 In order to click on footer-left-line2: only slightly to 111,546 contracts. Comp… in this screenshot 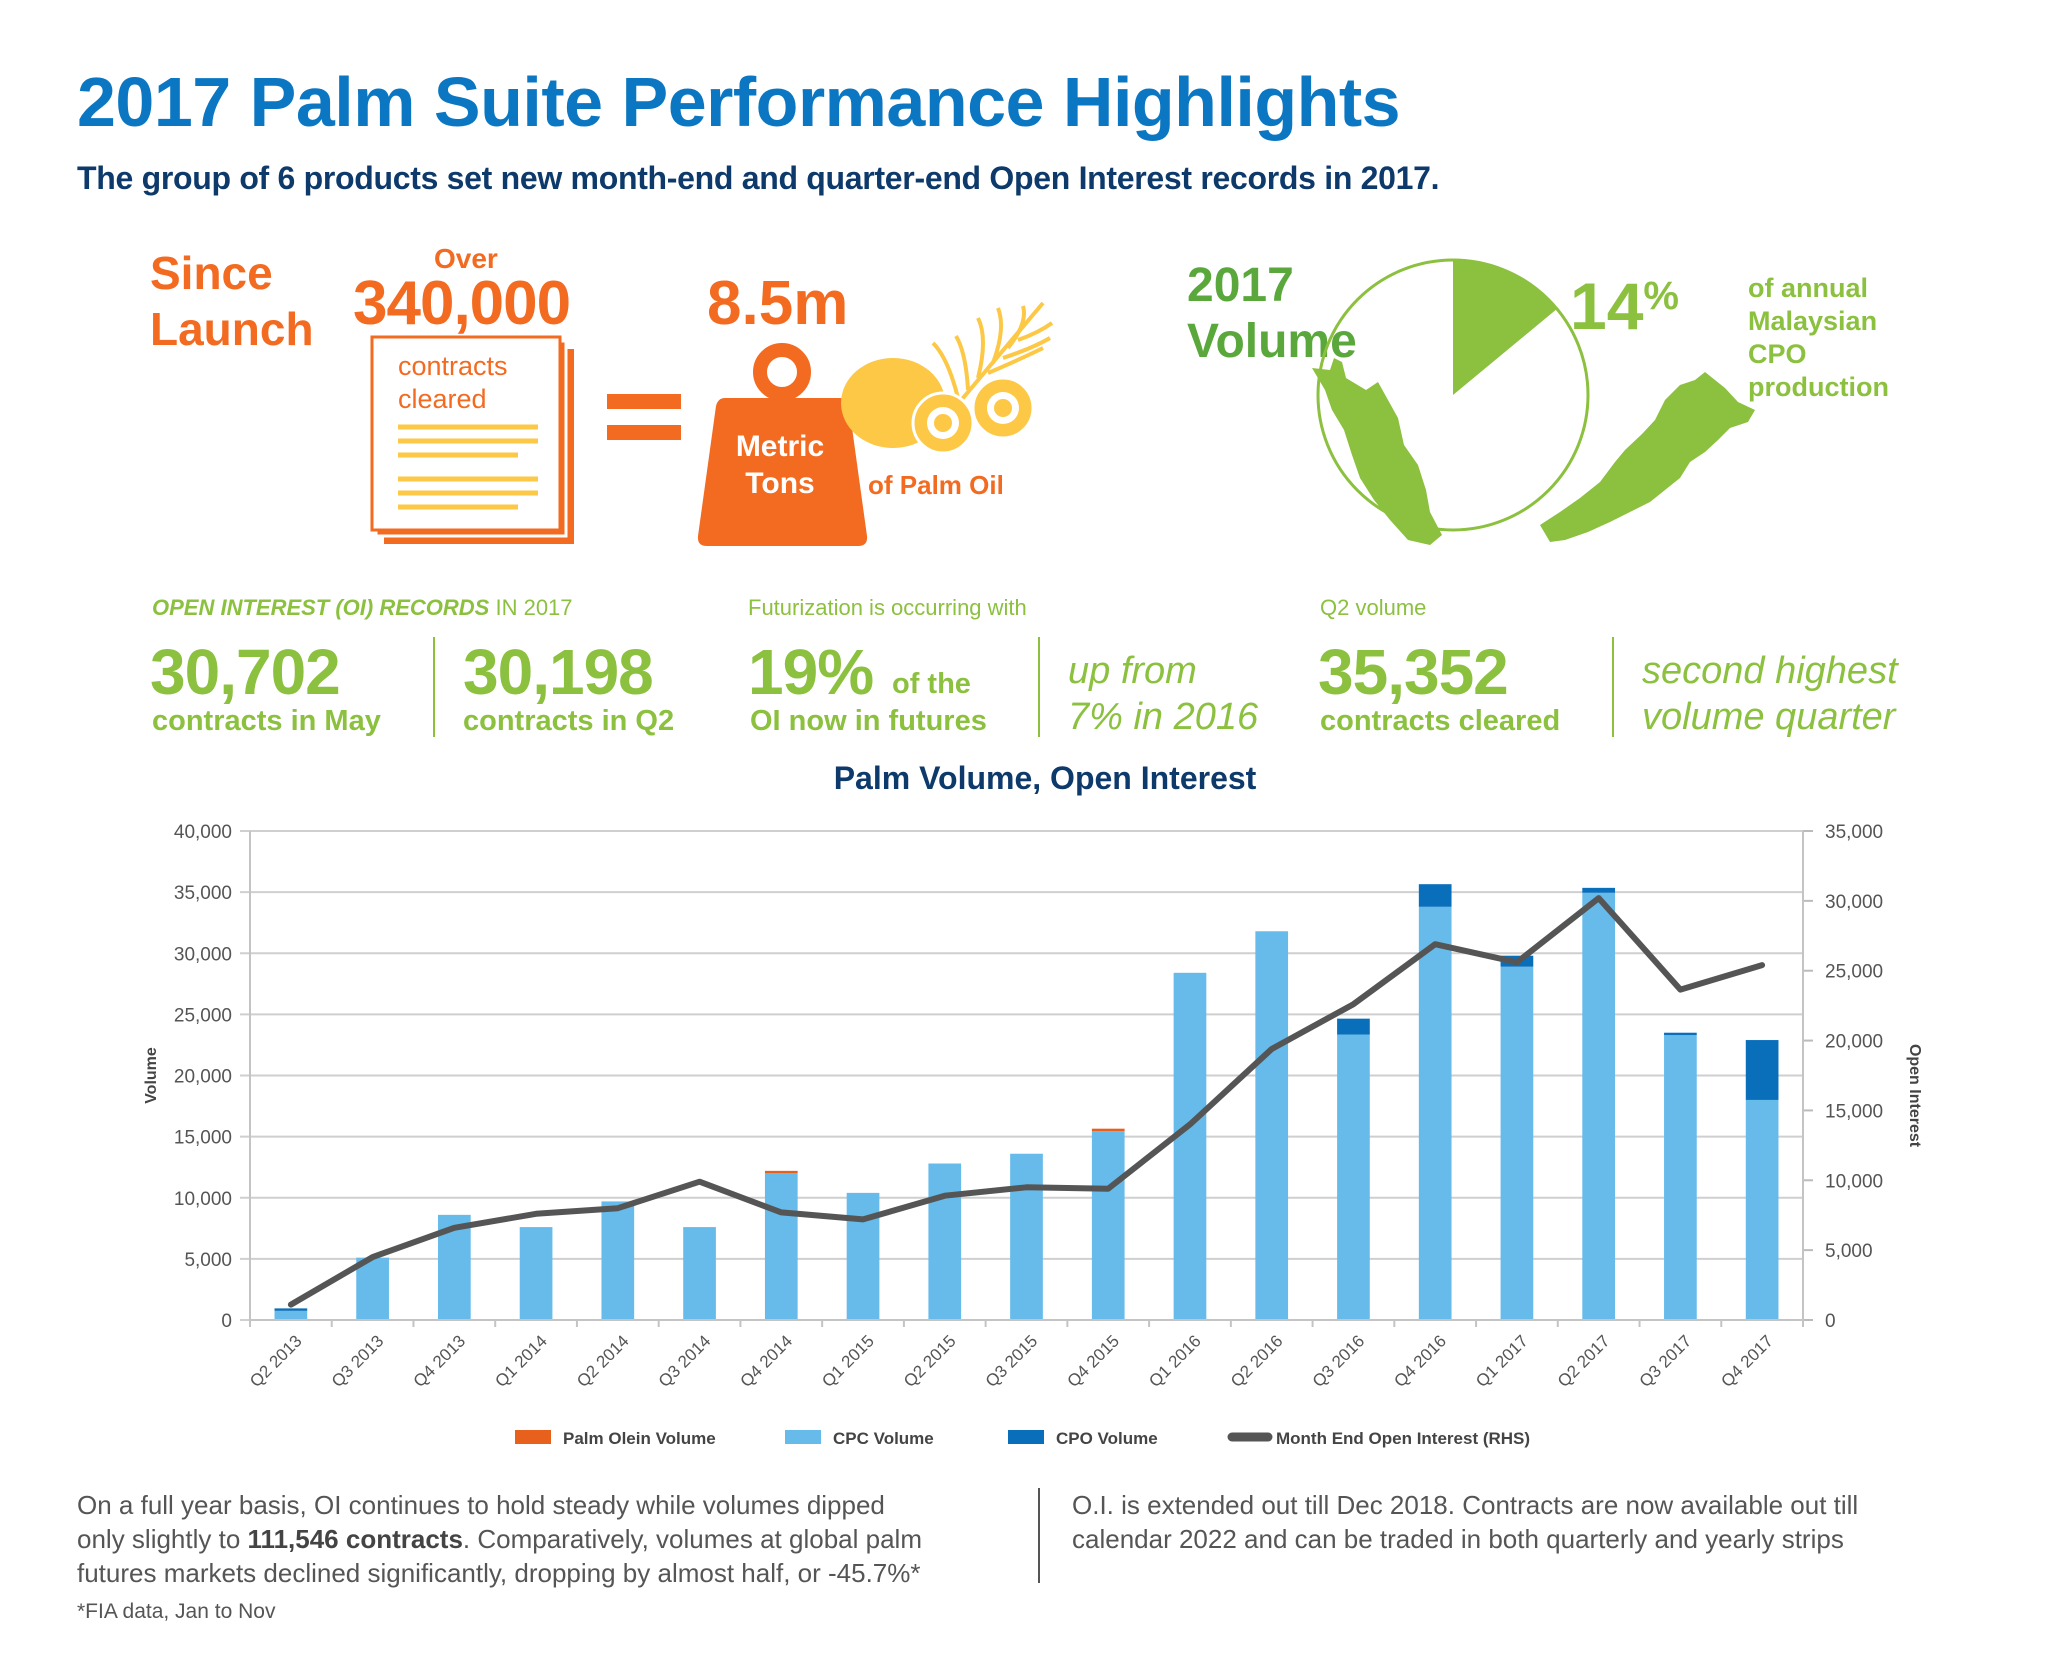, I will do `click(499, 1539)`.